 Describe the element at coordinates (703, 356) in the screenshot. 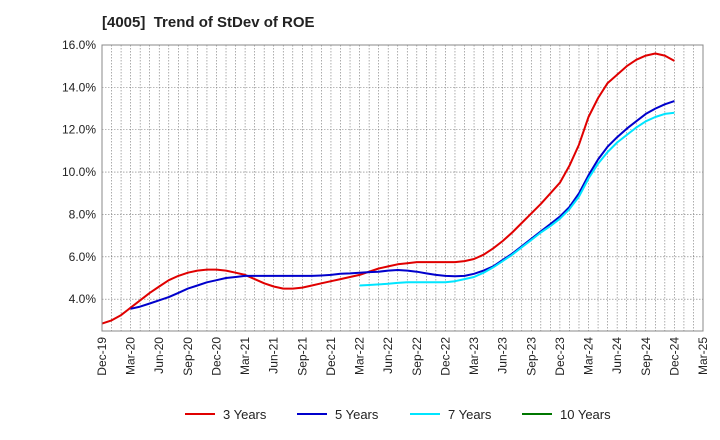

I see `x-tick-label: Mar-25` at that location.